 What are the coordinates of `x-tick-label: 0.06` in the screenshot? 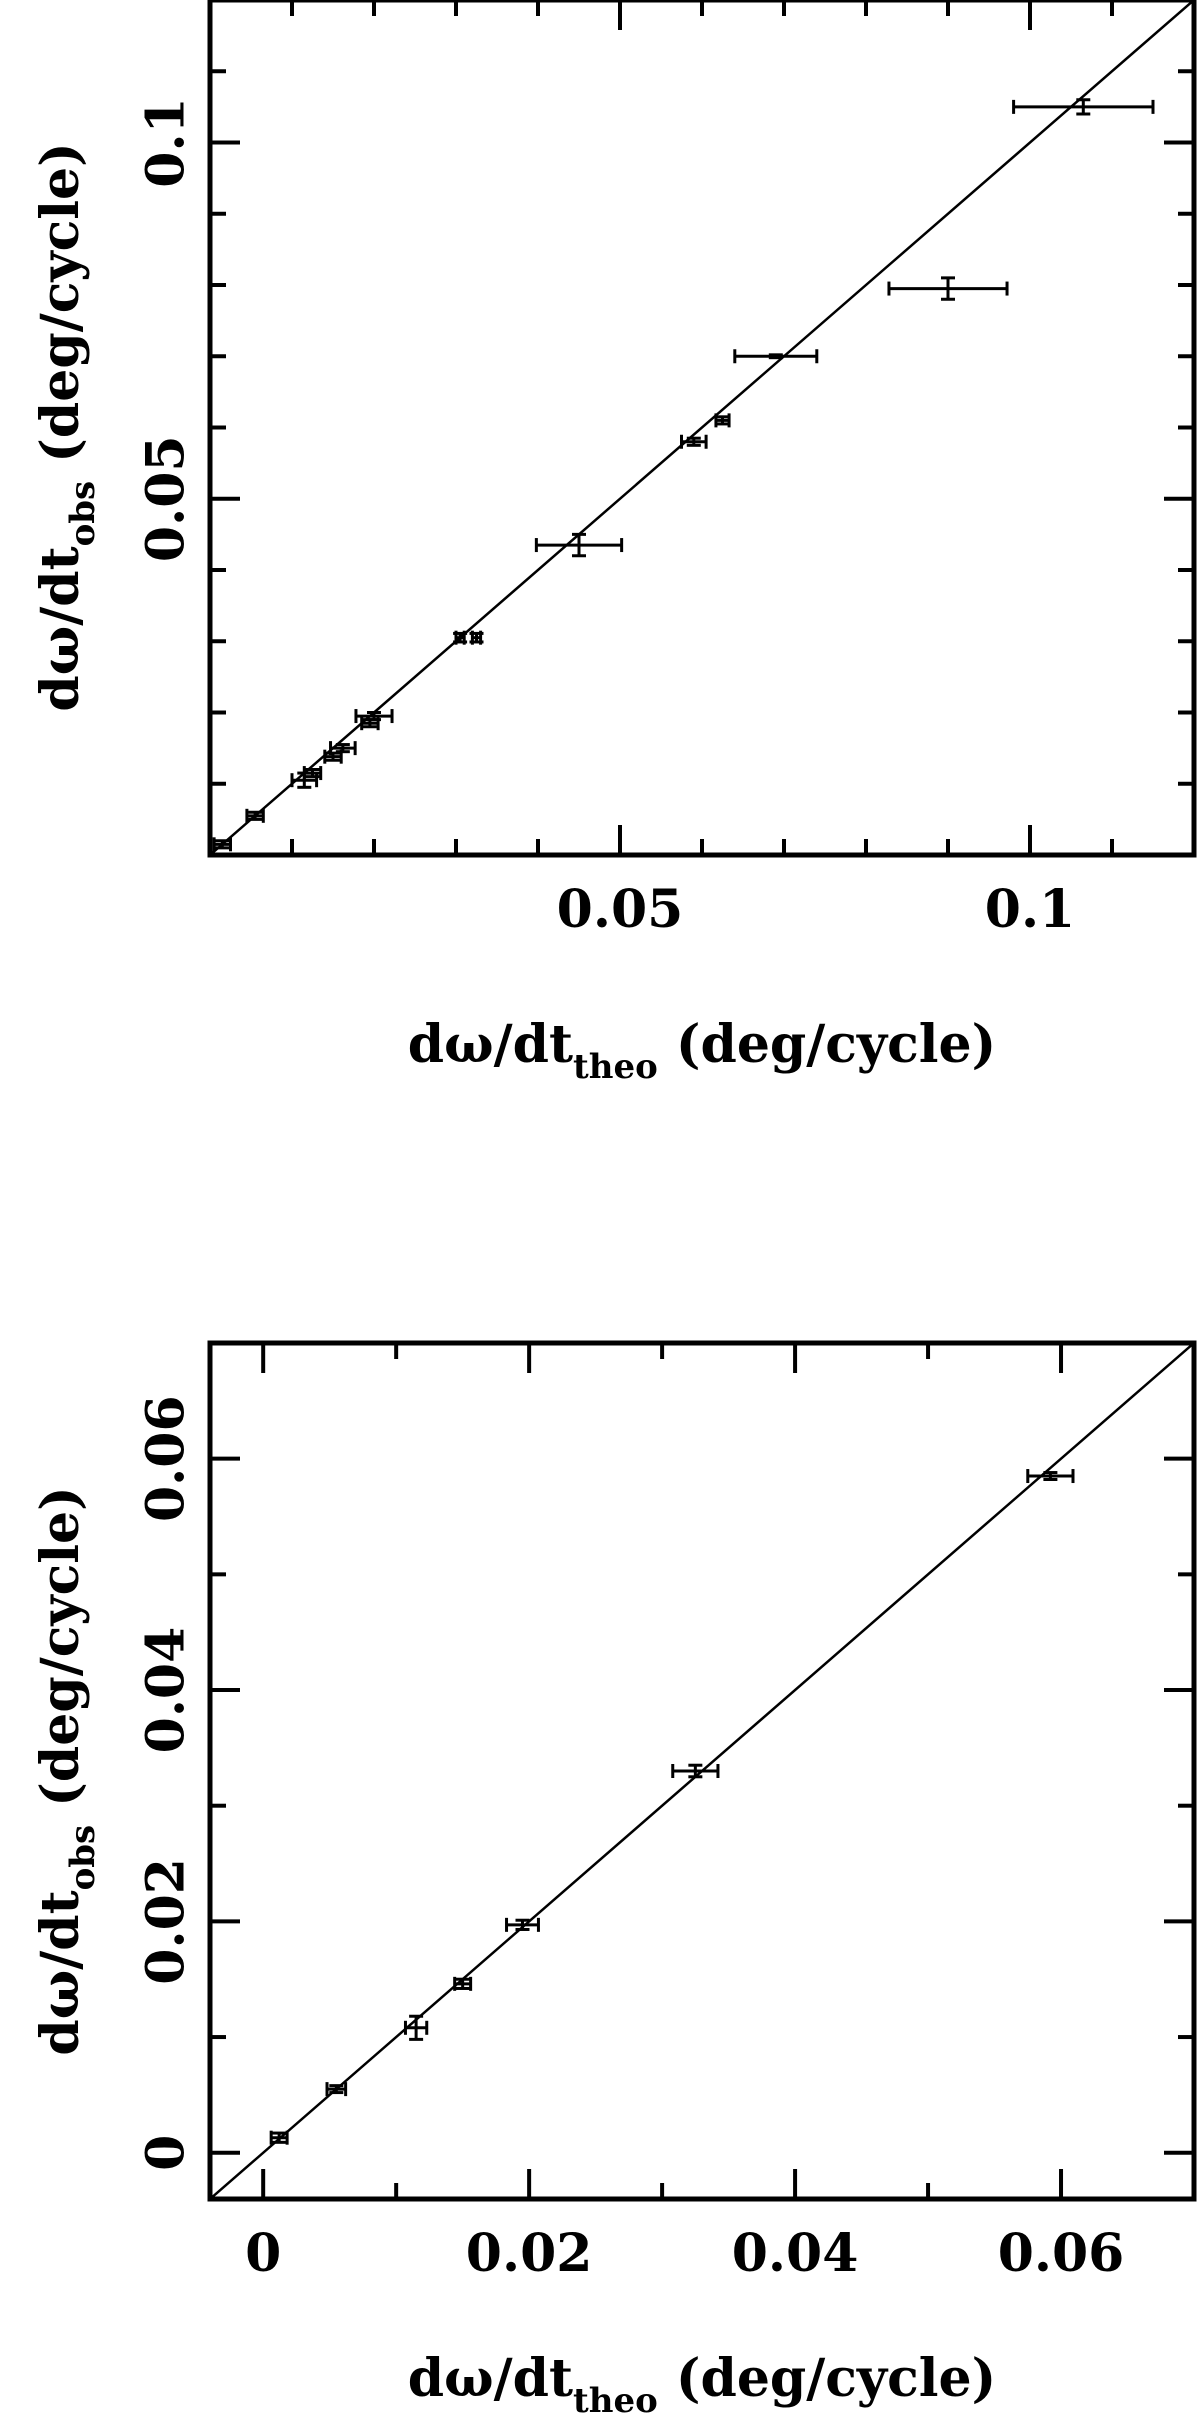 It's located at (1061, 2253).